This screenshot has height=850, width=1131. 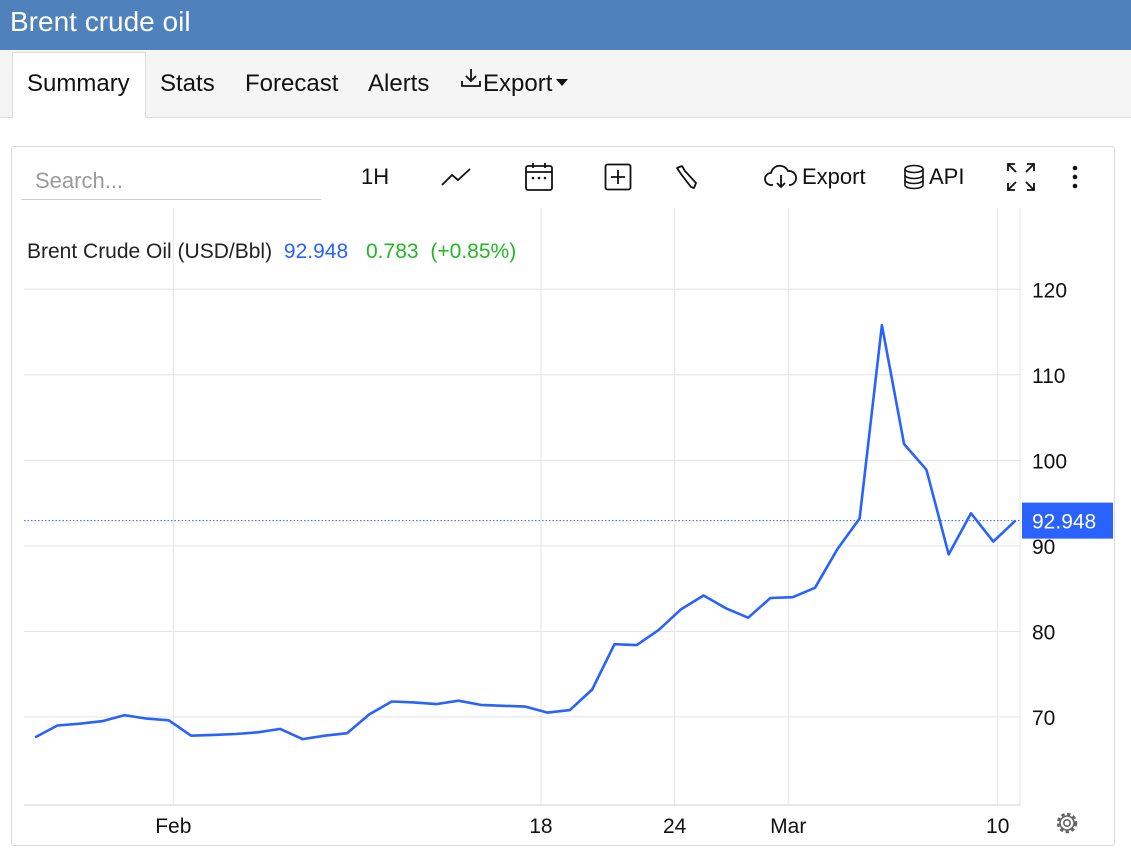 What do you see at coordinates (173, 826) in the screenshot?
I see `x-tick-label: Feb` at bounding box center [173, 826].